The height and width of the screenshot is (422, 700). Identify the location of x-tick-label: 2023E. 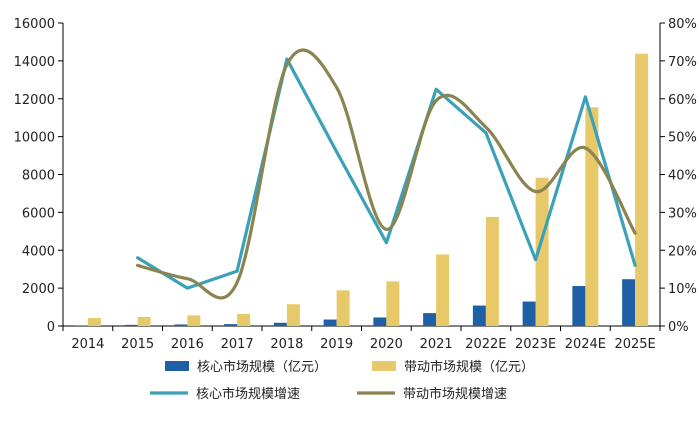
(535, 344).